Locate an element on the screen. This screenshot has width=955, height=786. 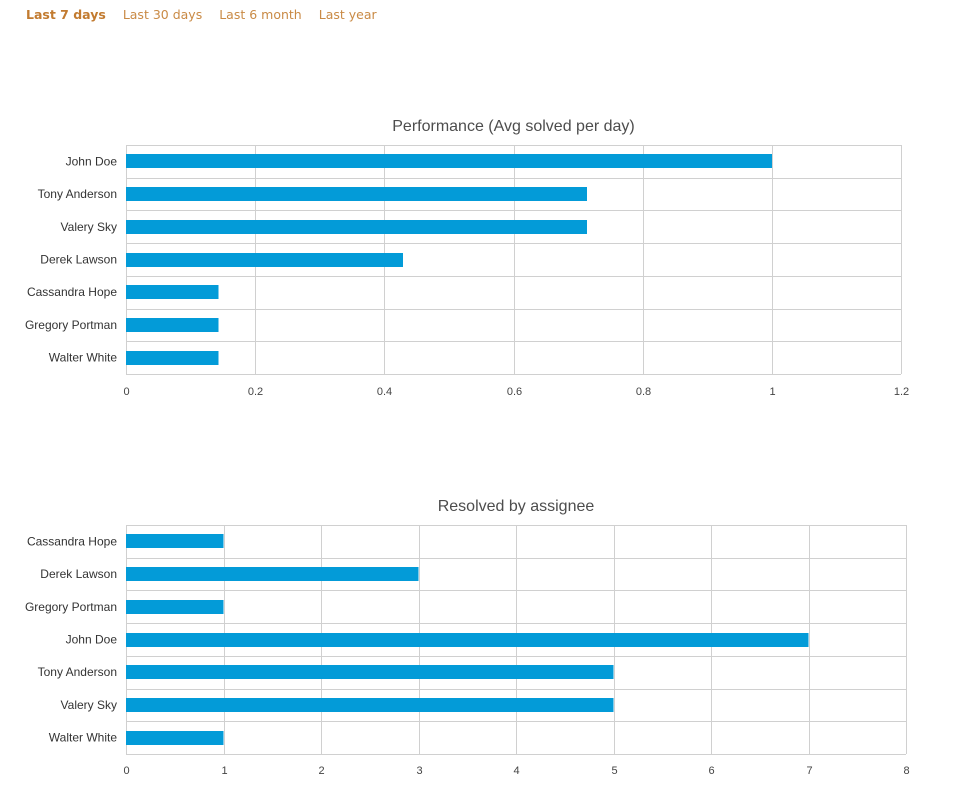
chart-title: Resolved by assignee is located at coordinates (516, 506).